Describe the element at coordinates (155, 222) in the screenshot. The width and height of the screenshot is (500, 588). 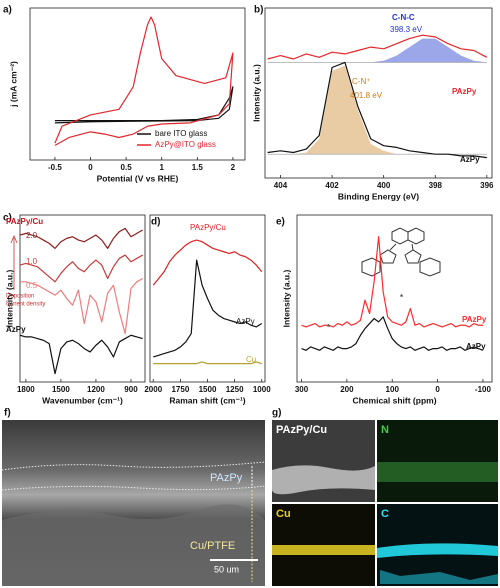
I see `panel-label: d)` at that location.